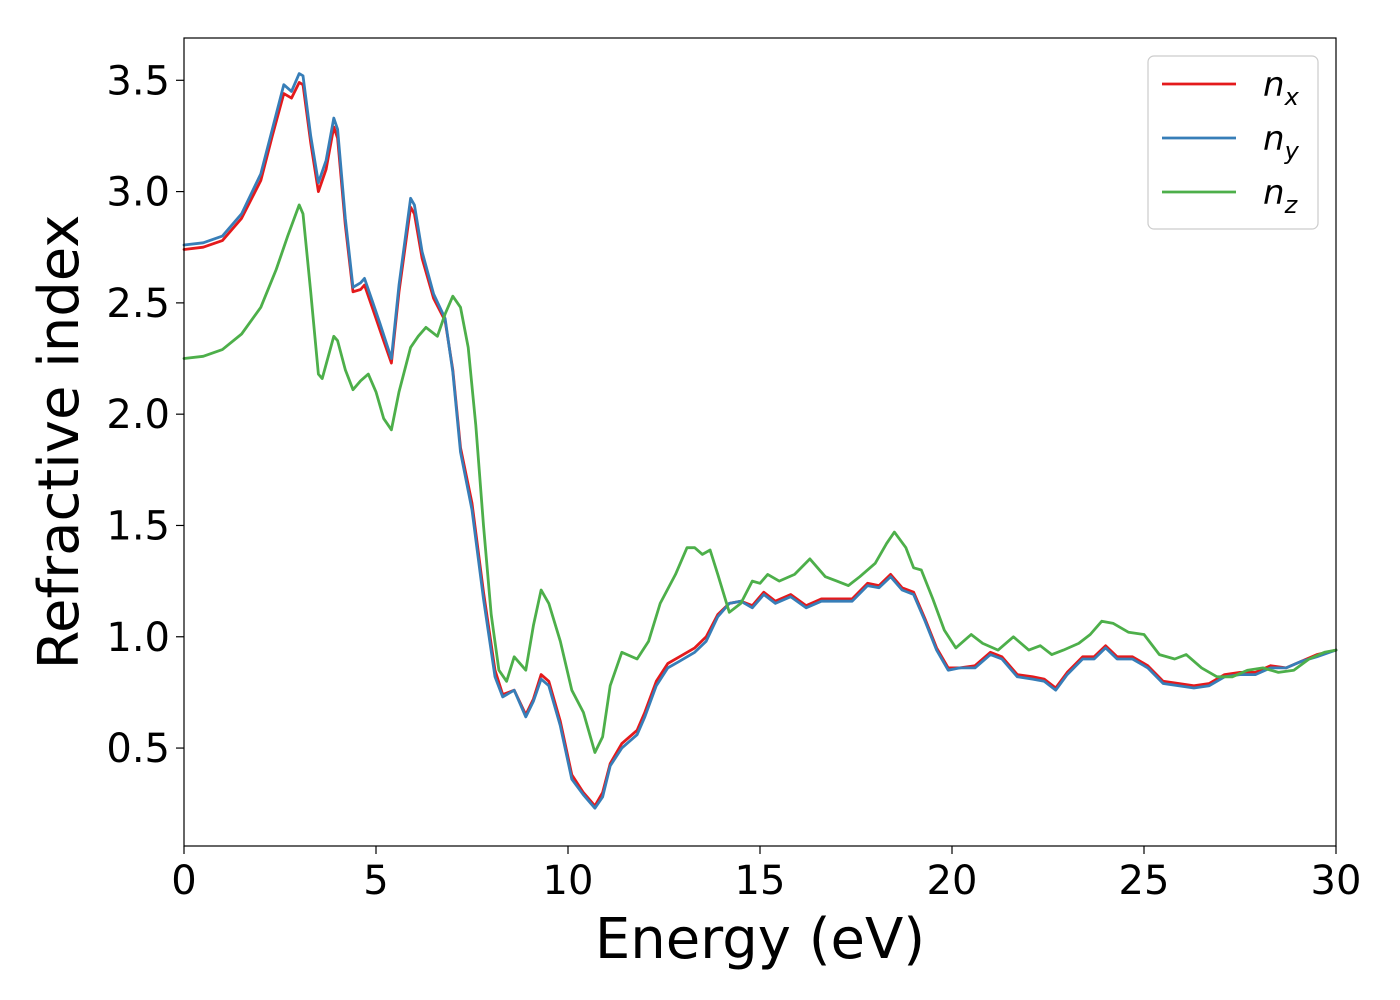 This screenshot has height=1000, width=1400. What do you see at coordinates (138, 638) in the screenshot?
I see `y-tick-label: 1.0` at bounding box center [138, 638].